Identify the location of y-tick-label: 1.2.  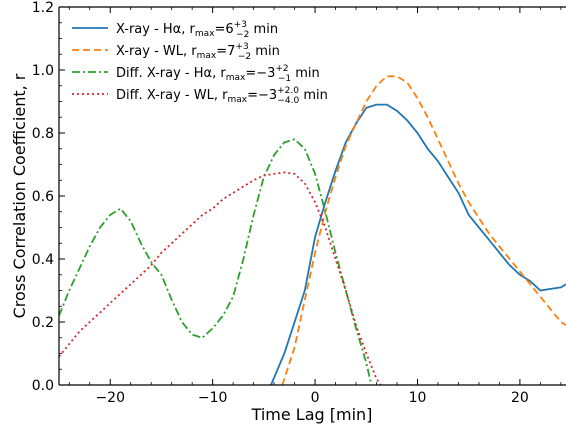
(43, 8).